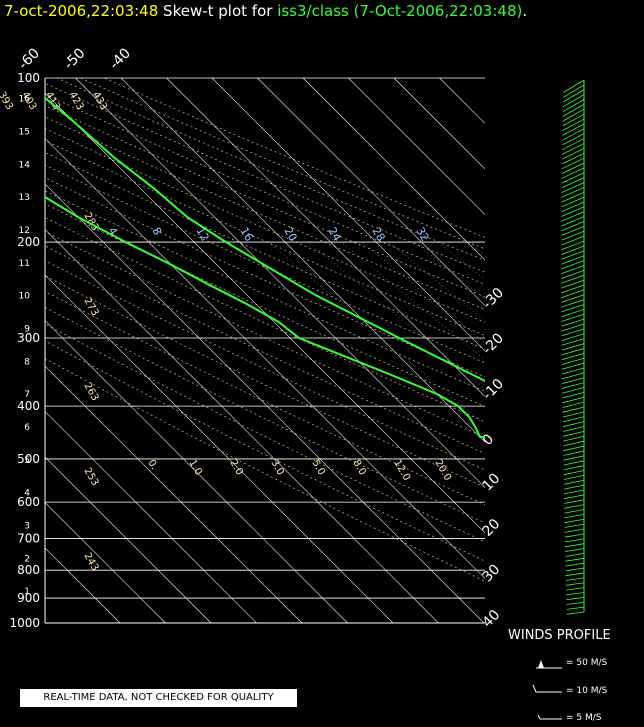  I want to click on height-tick-label: 8, so click(27, 362).